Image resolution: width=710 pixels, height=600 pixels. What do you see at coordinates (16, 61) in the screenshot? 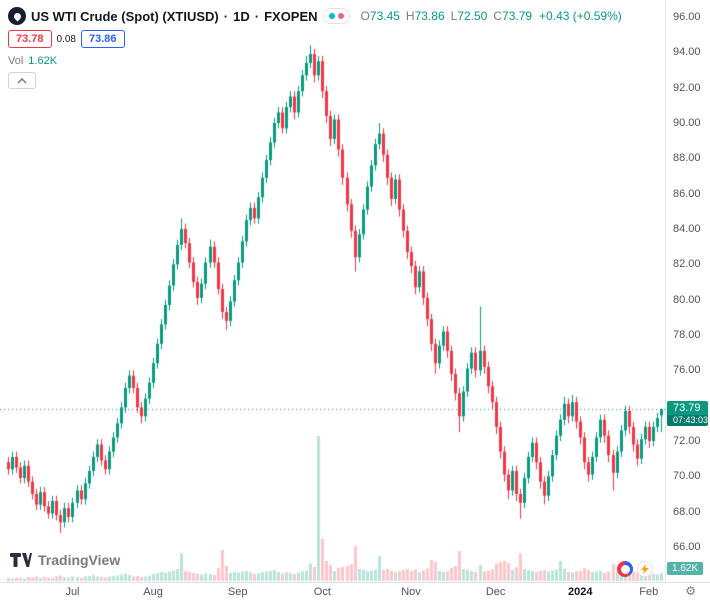
I see `volume-label: Vol` at bounding box center [16, 61].